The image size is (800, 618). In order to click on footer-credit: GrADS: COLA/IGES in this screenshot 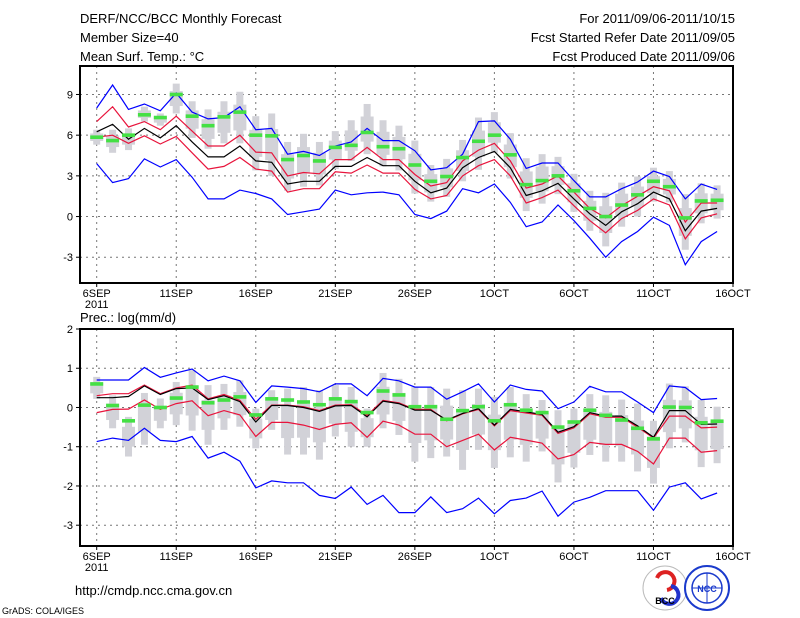, I will do `click(43, 611)`.